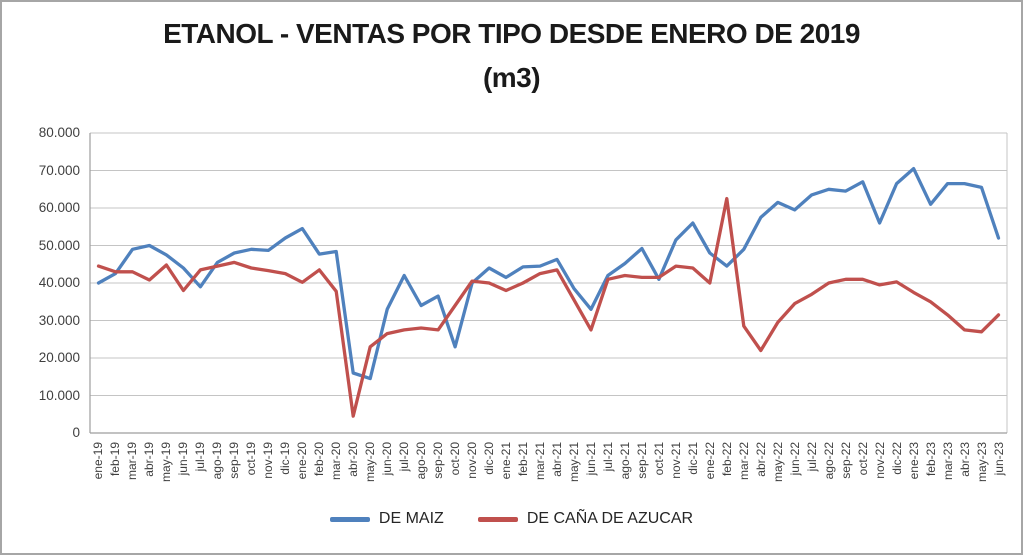 The height and width of the screenshot is (555, 1023). Describe the element at coordinates (59, 357) in the screenshot. I see `y-axis-tick-label: 20.000` at that location.